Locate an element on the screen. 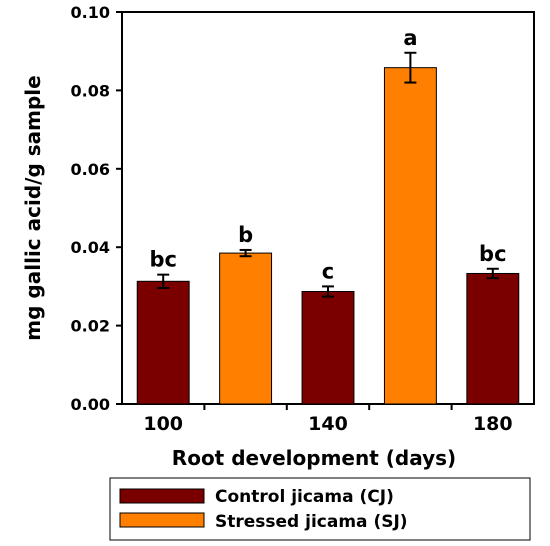  legend-label-cj: Control jicama (CJ) is located at coordinates (304, 497).